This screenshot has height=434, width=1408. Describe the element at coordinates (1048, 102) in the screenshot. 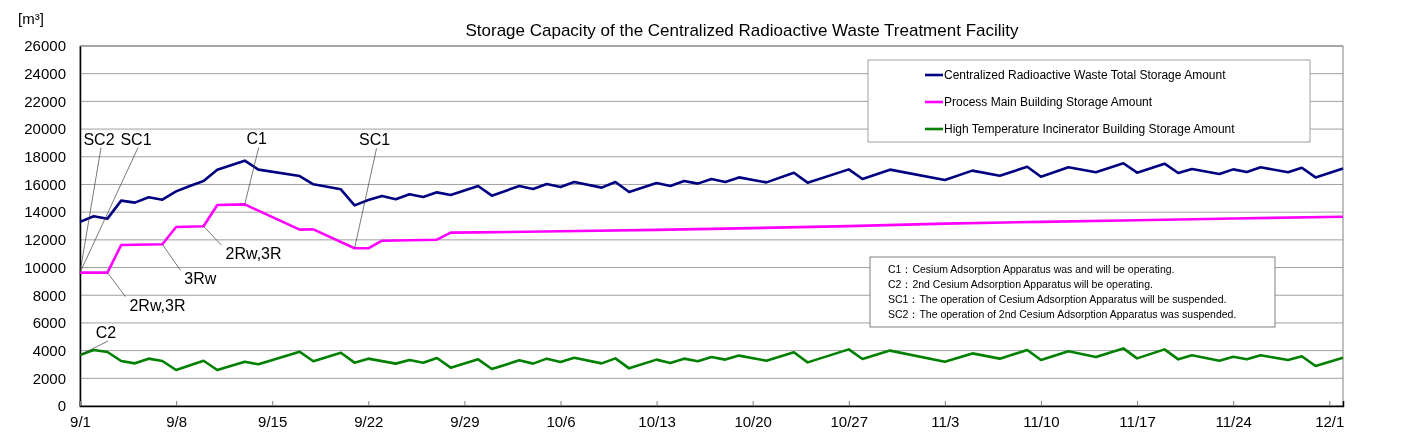

I see `legend-label: Process Main Building Storage Amount` at that location.